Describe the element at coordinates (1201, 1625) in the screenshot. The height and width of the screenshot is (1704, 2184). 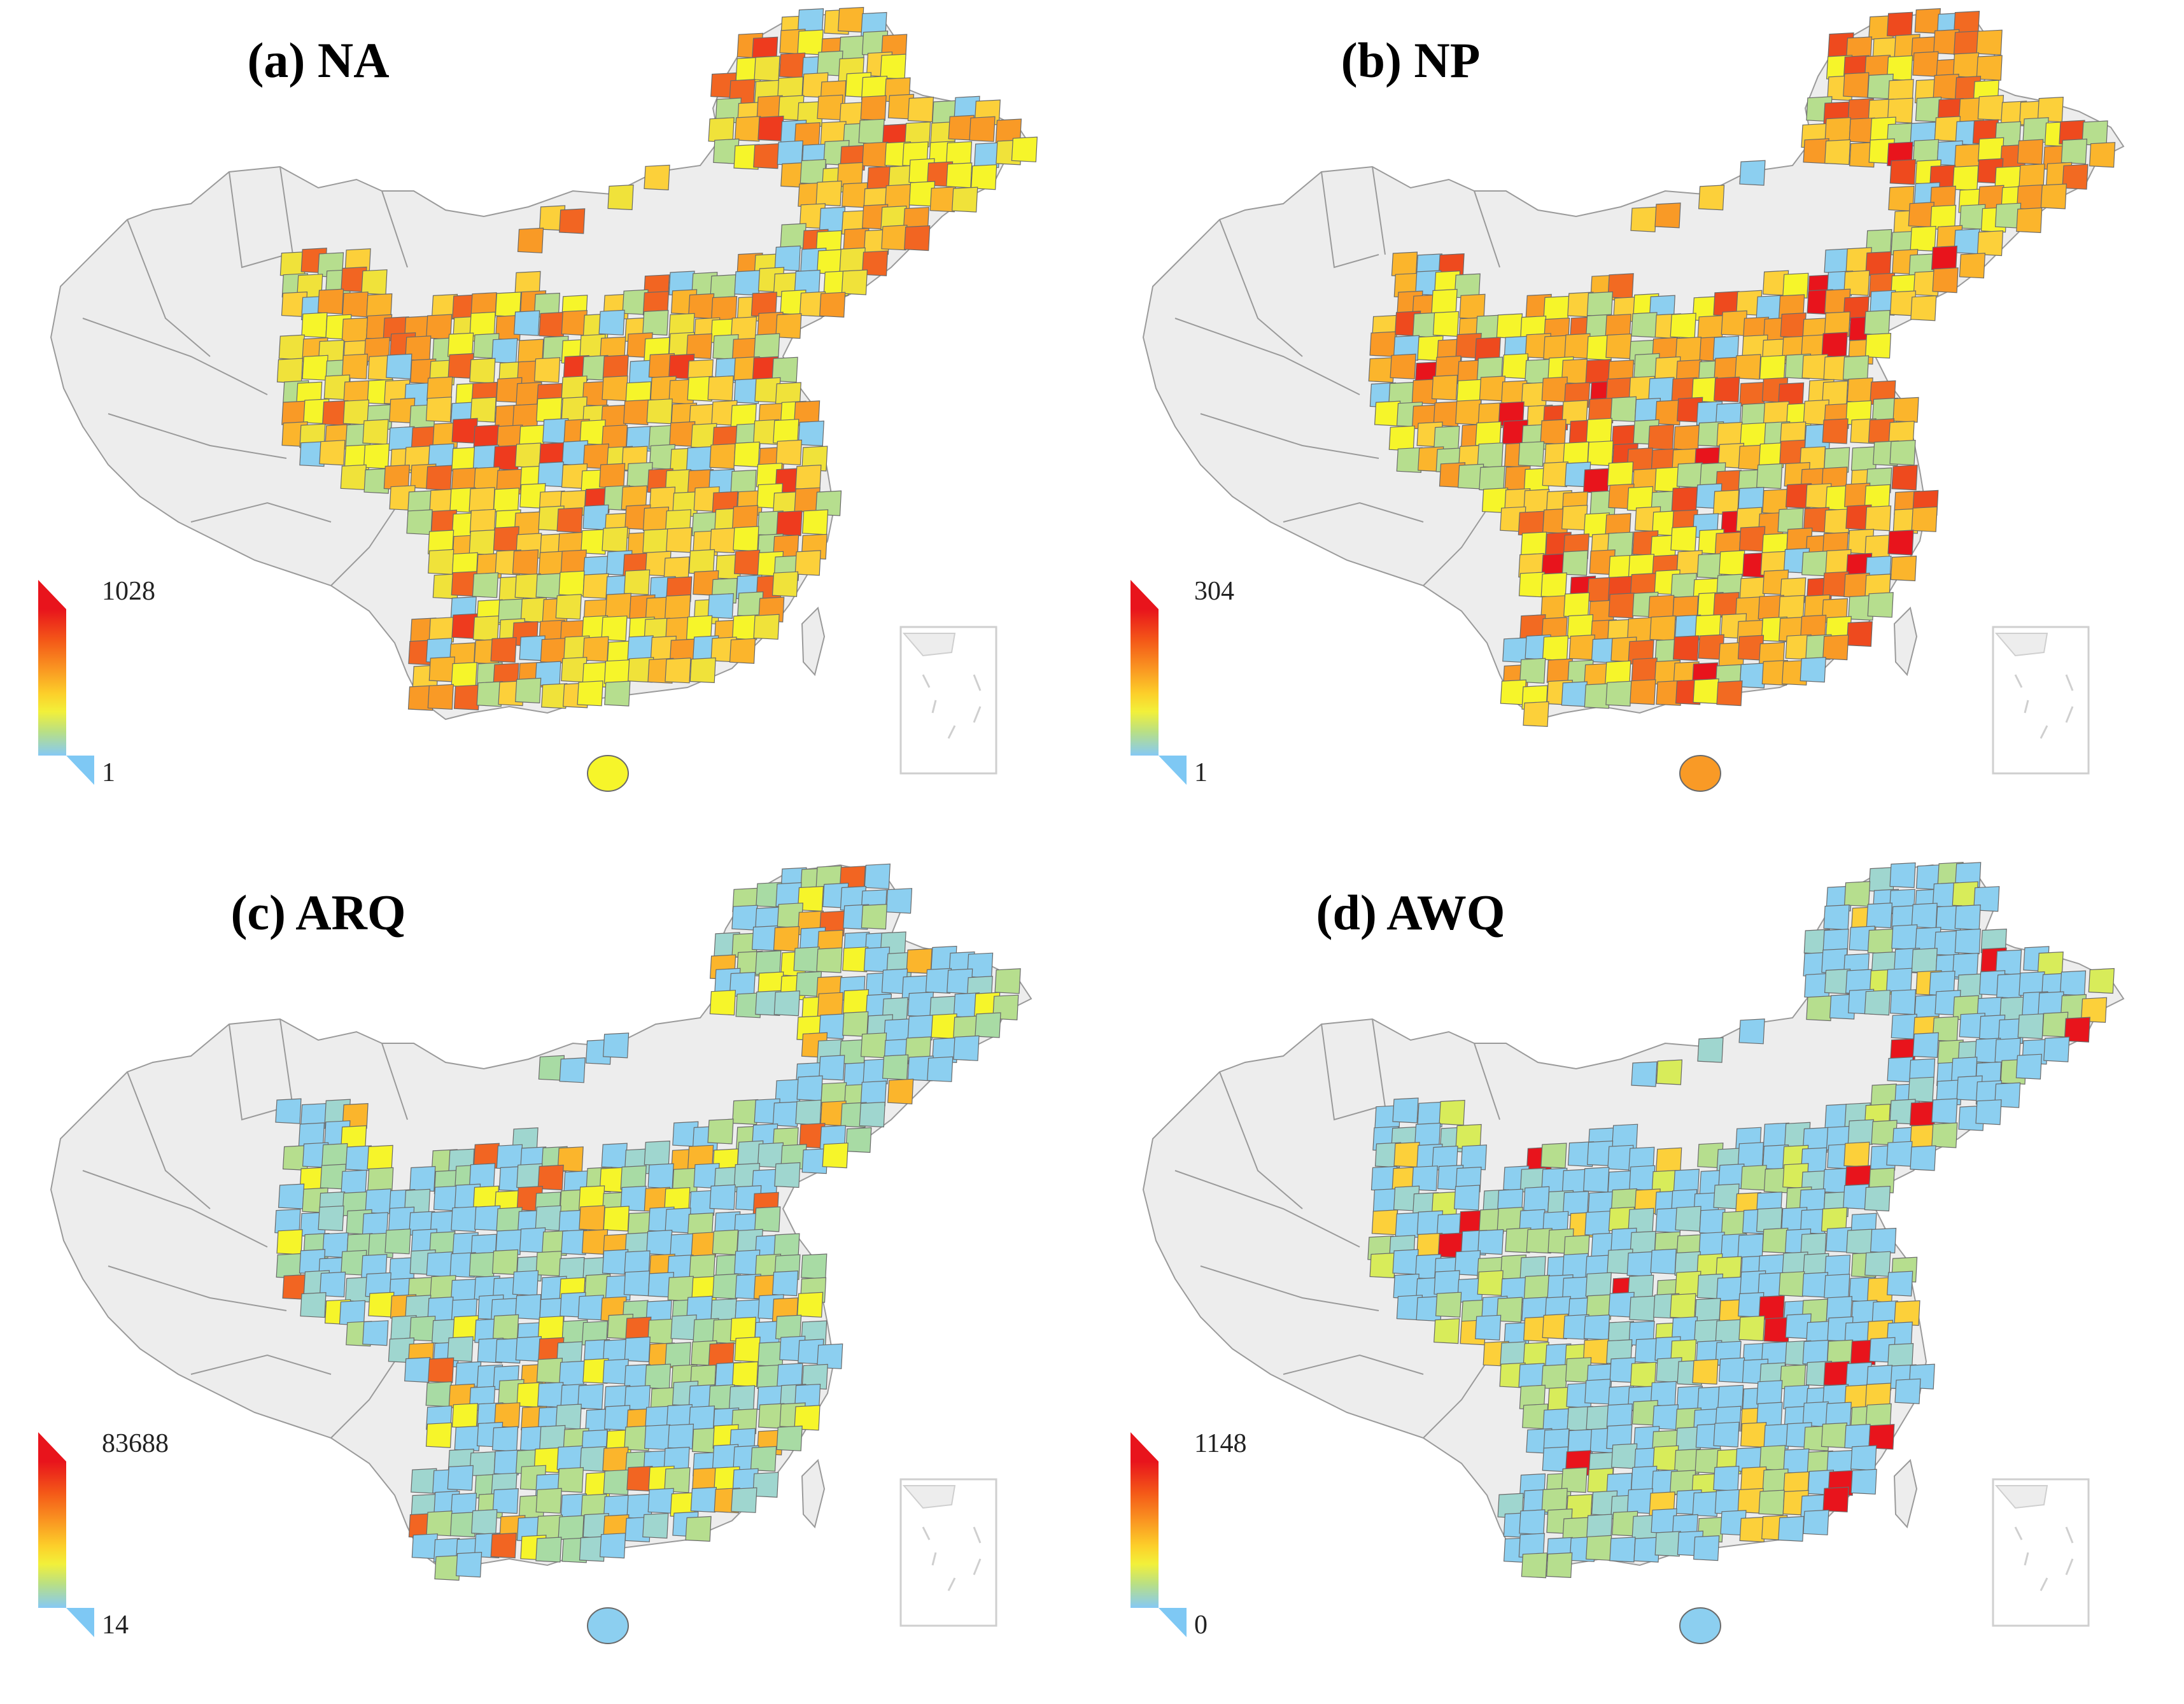
I see `legend-min-label: 0` at that location.